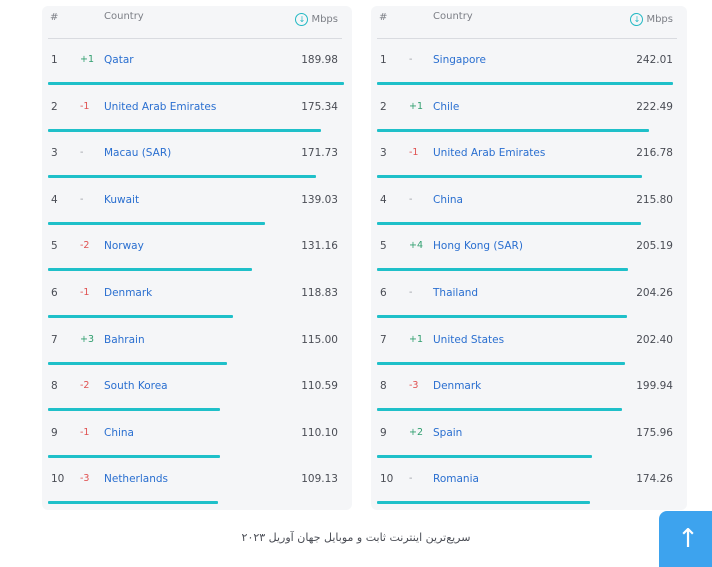 The image size is (712, 567). What do you see at coordinates (197, 65) in the screenshot?
I see `table-row: 1 +1 Qatar 189.98` at bounding box center [197, 65].